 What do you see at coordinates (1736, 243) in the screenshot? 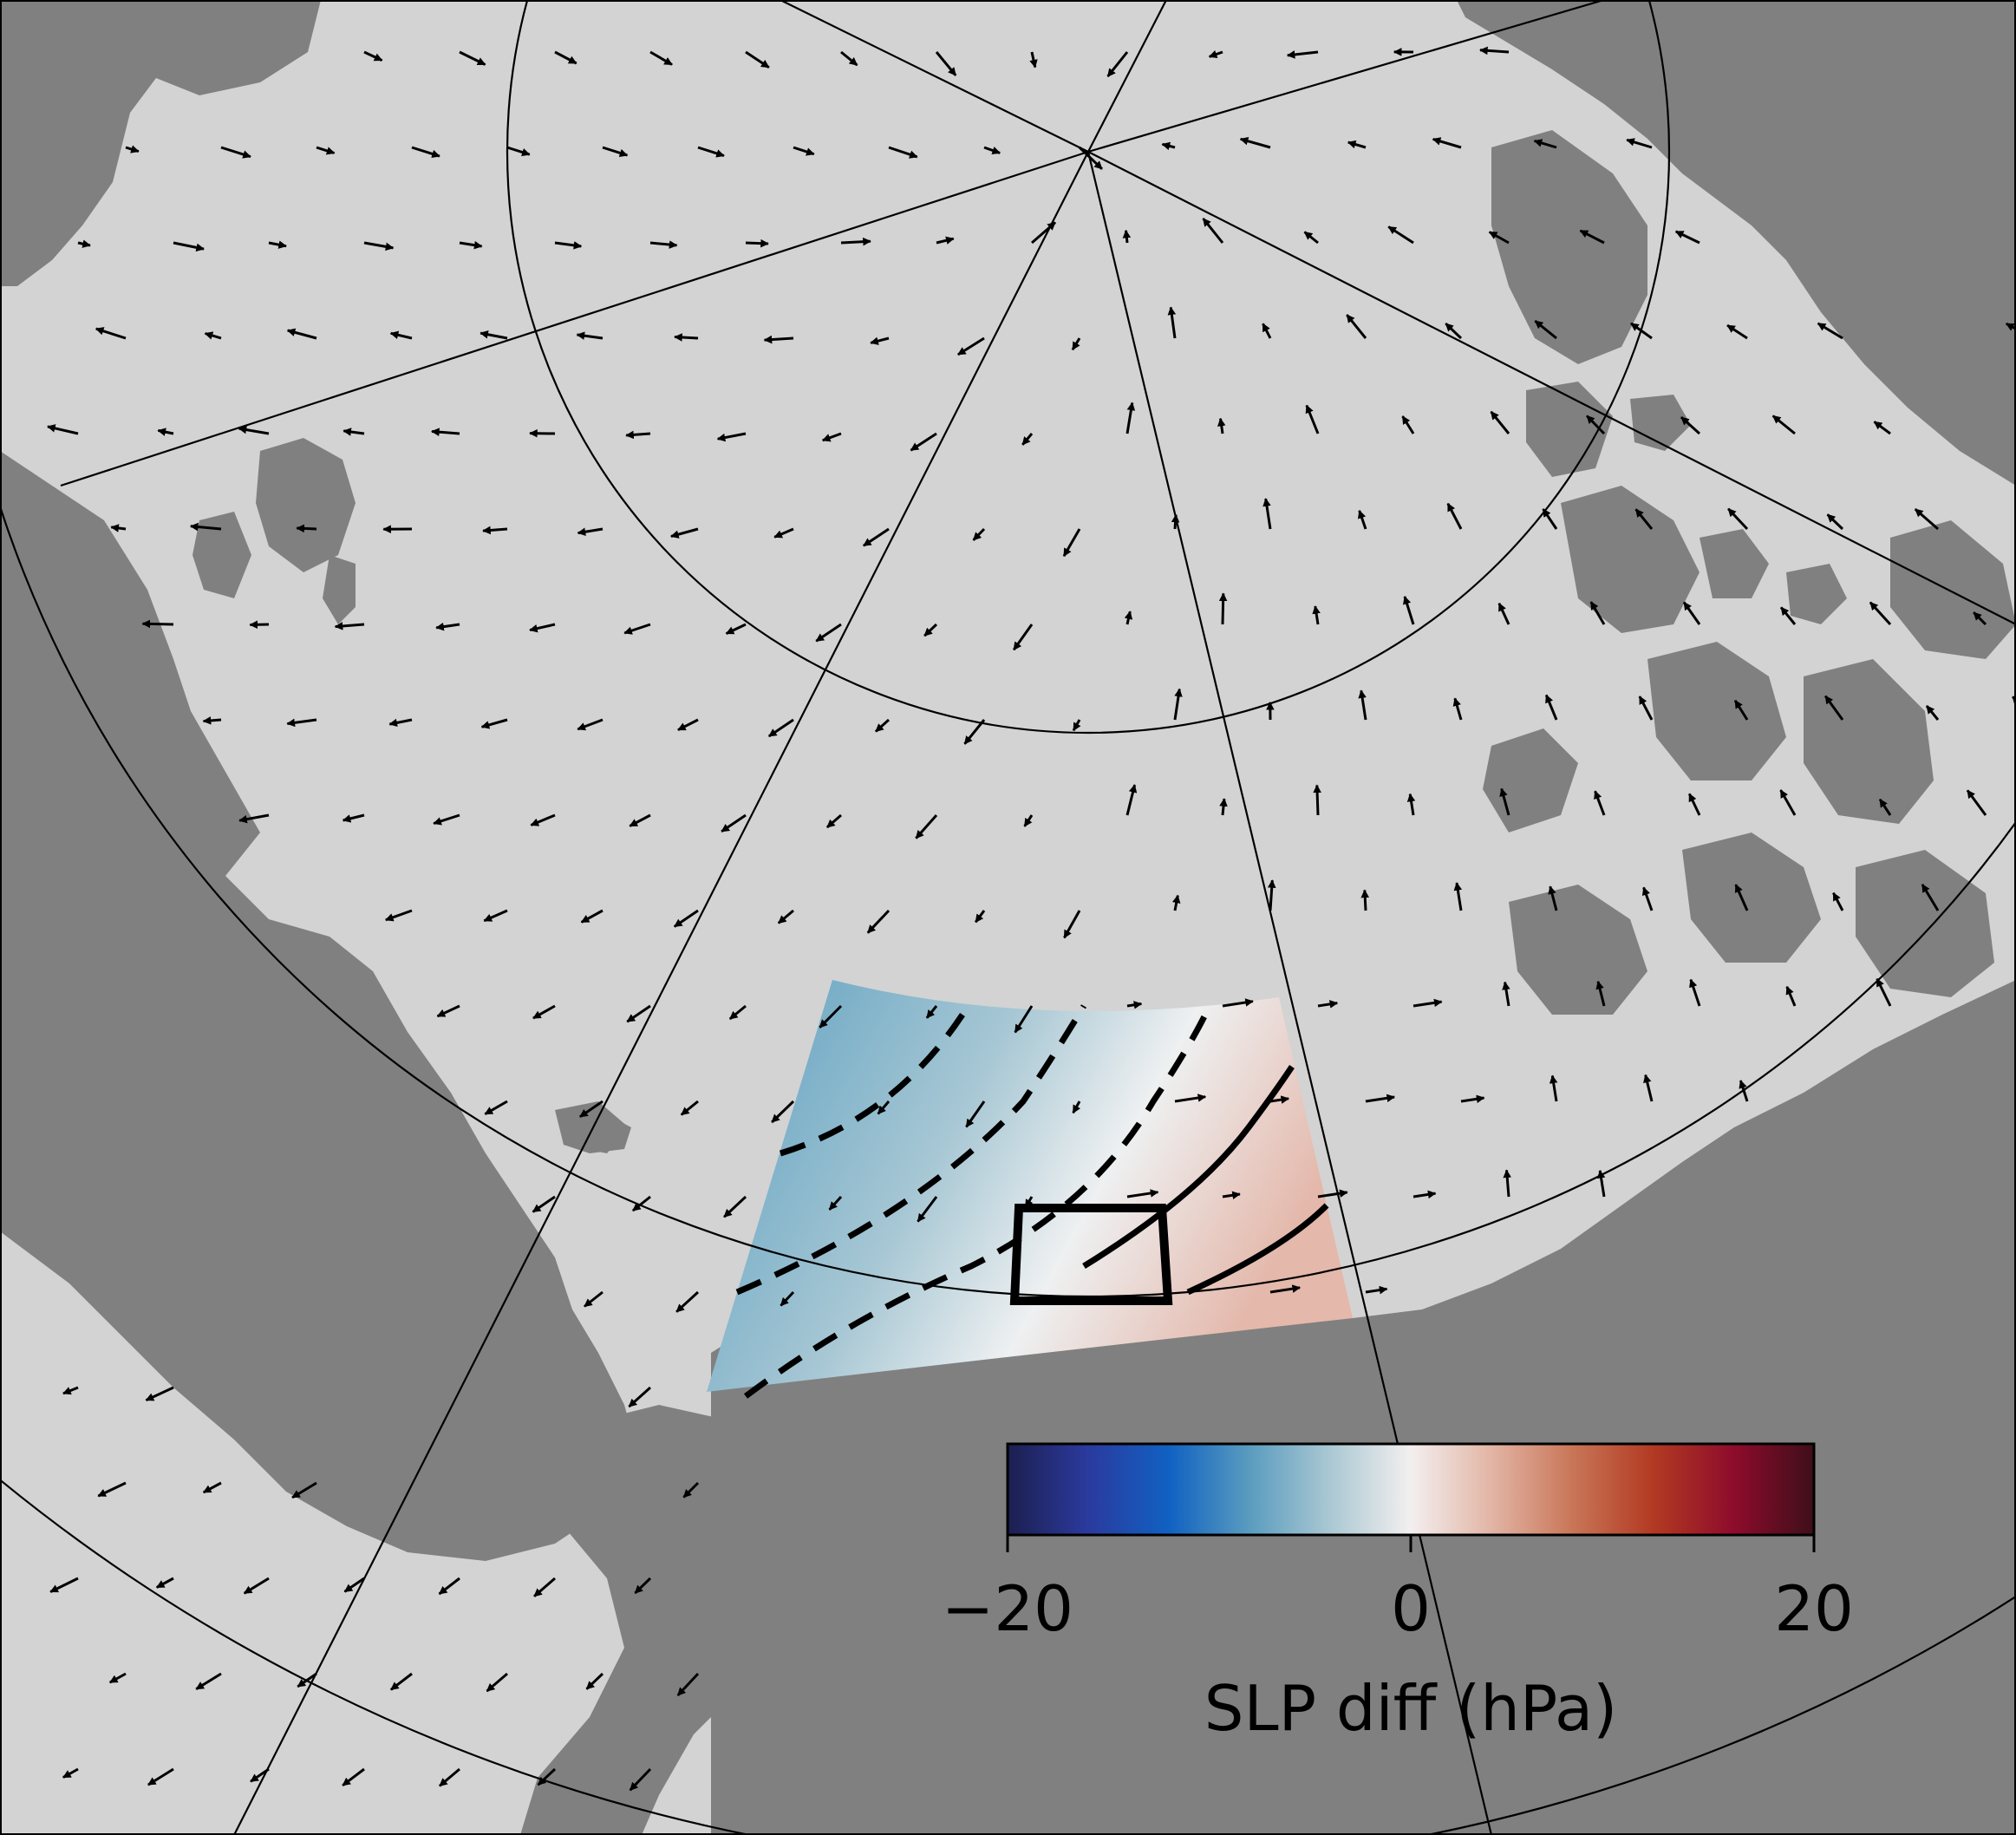
I see `land-top-right` at bounding box center [1736, 243].